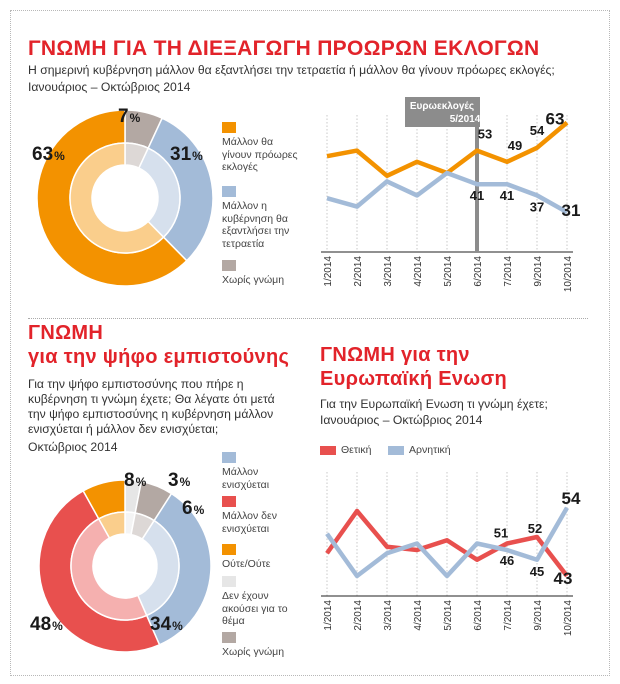 The image size is (620, 684). Describe the element at coordinates (229, 581) in the screenshot. I see `legend-swatch-lightgray` at that location.